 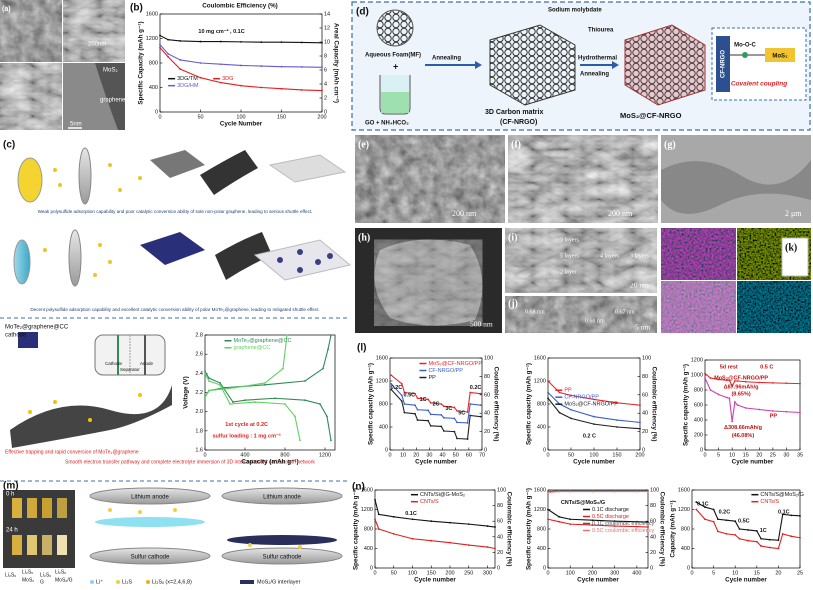 I want to click on y-tick-label: 2.0, so click(x=199, y=412).